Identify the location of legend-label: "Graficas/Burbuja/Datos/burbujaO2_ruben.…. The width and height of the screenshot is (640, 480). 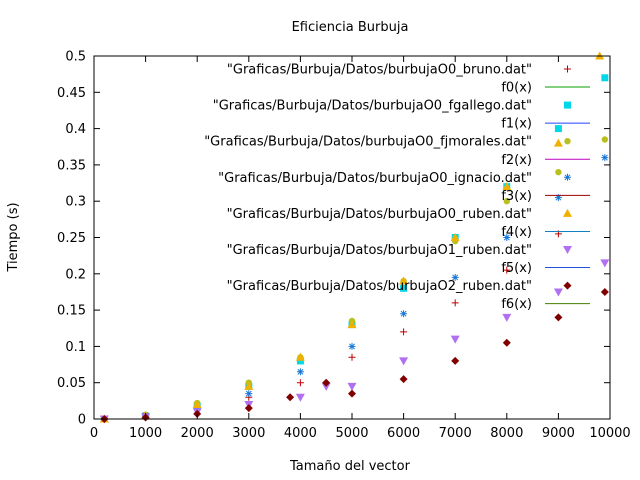
(379, 286).